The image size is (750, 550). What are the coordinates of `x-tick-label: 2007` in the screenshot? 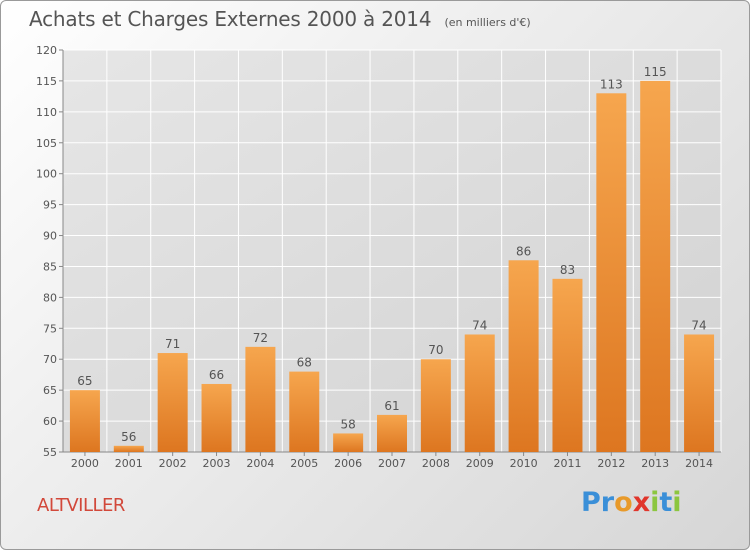 It's located at (392, 463).